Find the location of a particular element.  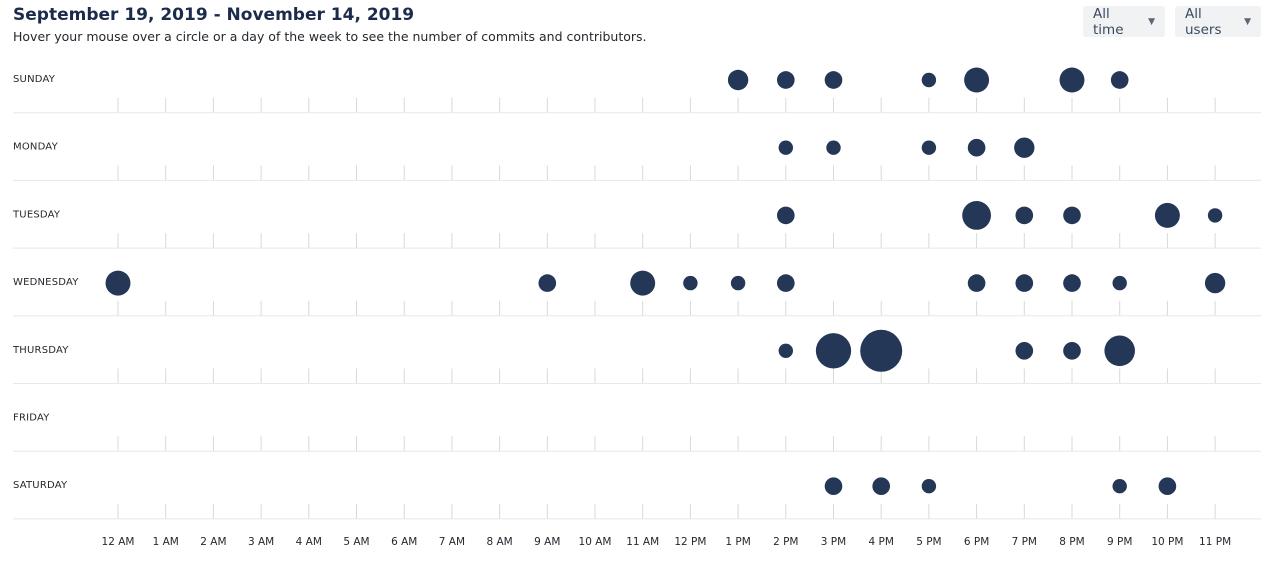

hour-label: 10 AM is located at coordinates (595, 542).